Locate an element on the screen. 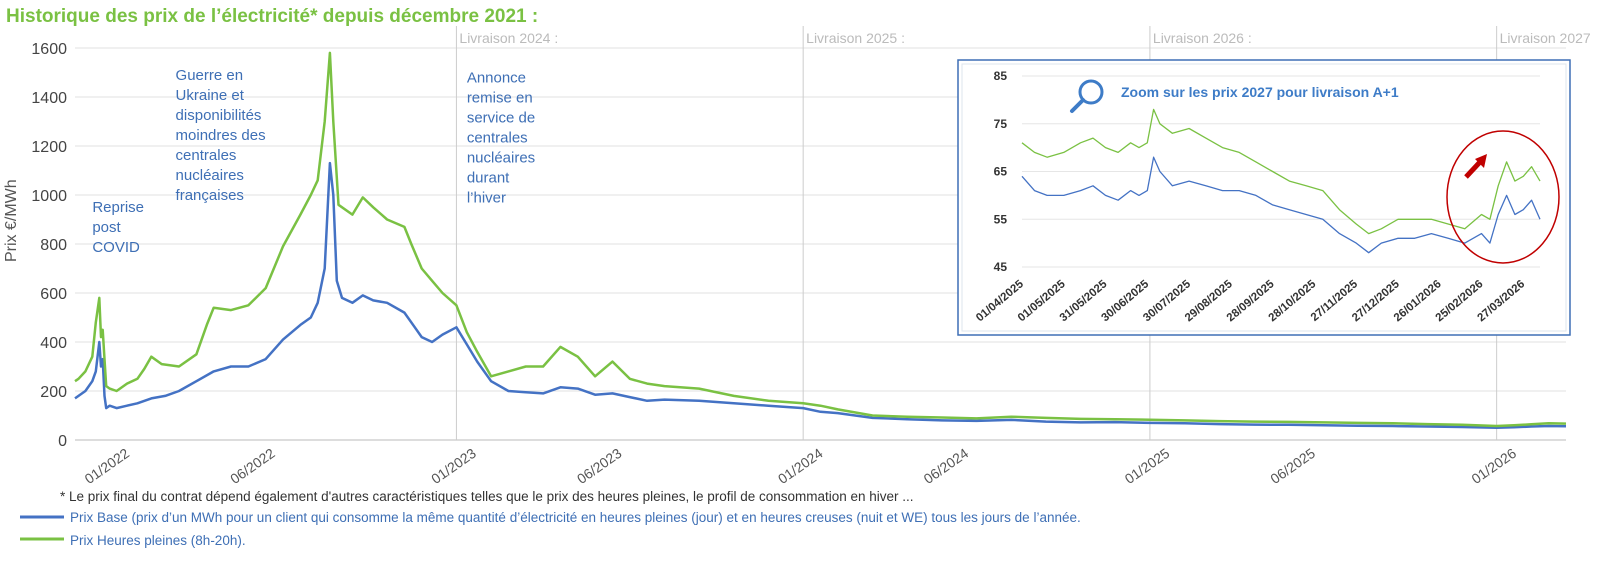  inset-series-prix-heures-pleines is located at coordinates (1281, 171).